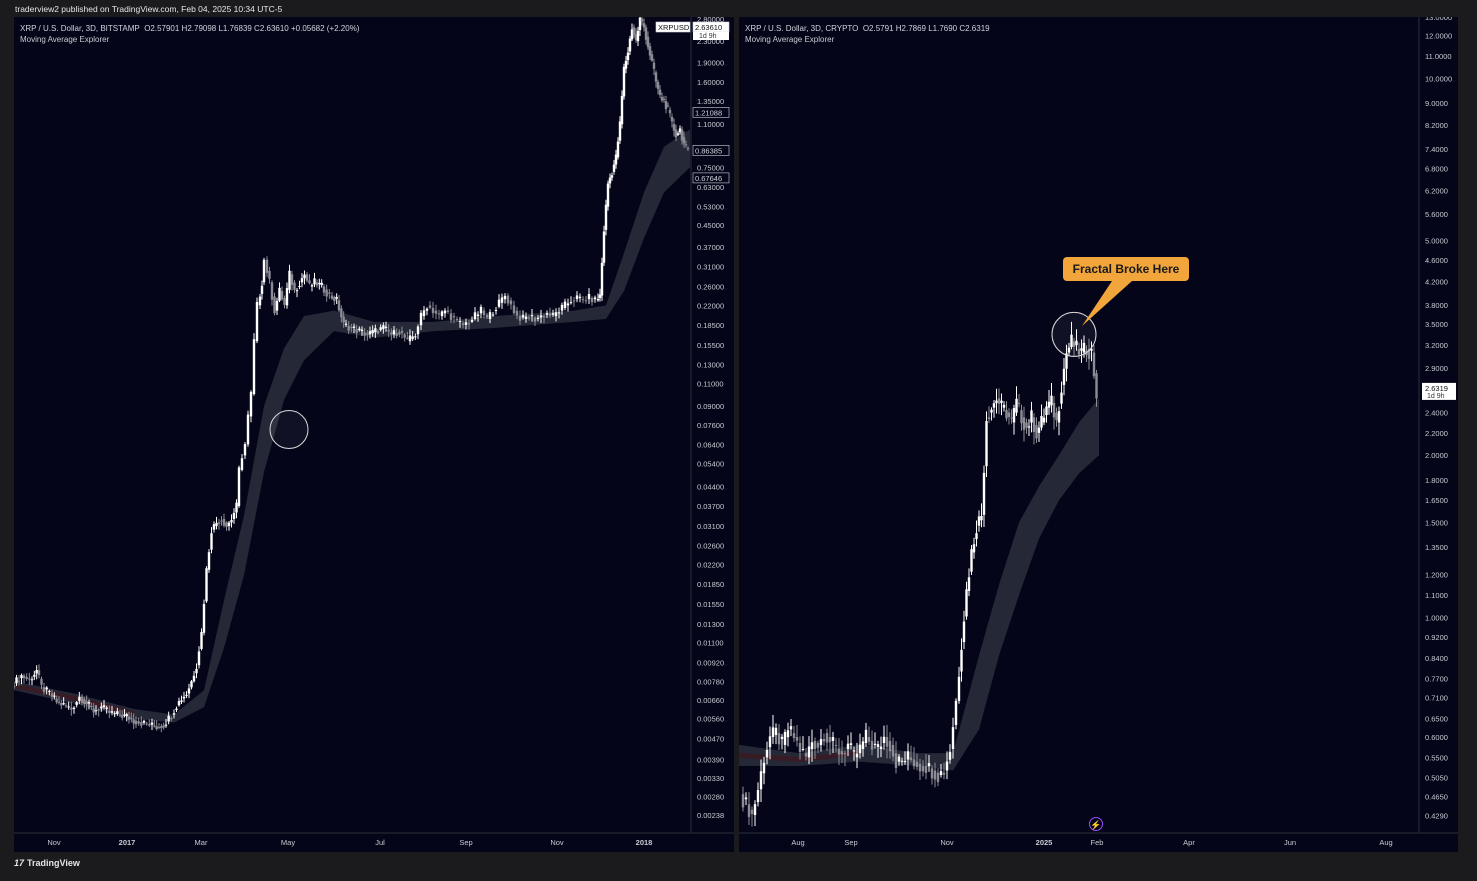  What do you see at coordinates (710, 526) in the screenshot?
I see `y-tick-label: 0.03100` at bounding box center [710, 526].